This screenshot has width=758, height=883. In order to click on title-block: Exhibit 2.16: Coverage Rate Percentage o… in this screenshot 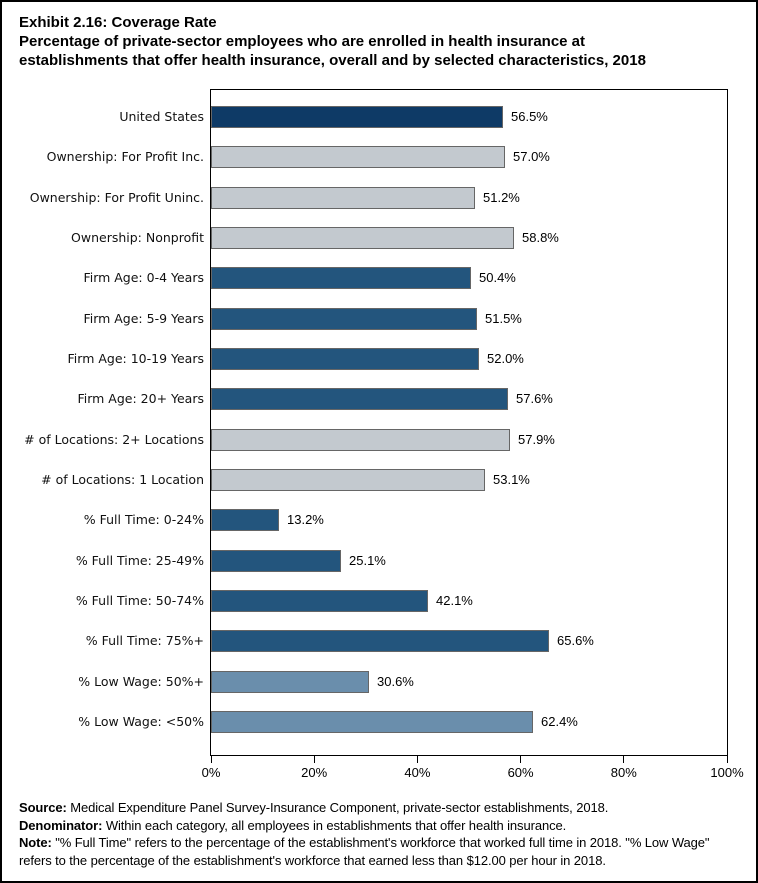, I will do `click(359, 41)`.